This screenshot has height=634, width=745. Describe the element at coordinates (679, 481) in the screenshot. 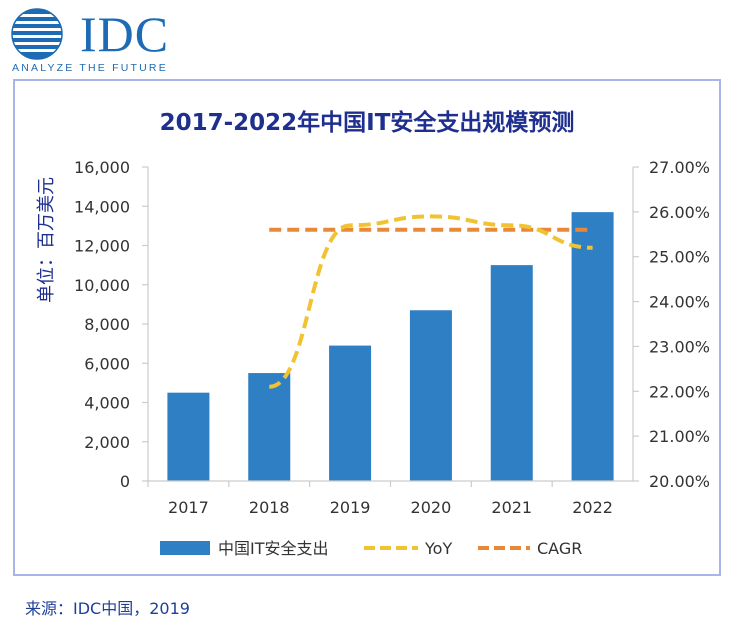

I see `y2-tick-label: 20.00%` at that location.